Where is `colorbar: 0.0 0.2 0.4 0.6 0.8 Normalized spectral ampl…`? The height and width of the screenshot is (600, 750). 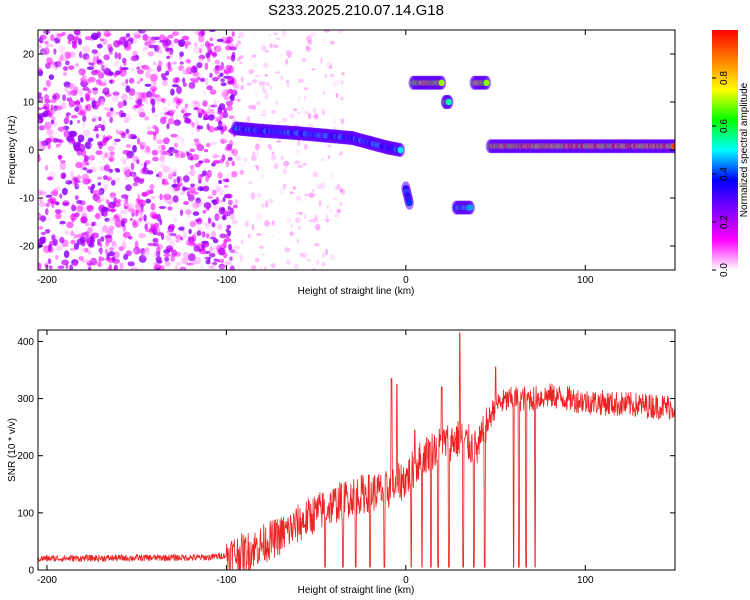 colorbar: 0.0 0.2 0.4 0.6 0.8 Normalized spectral ampl… is located at coordinates (731, 153).